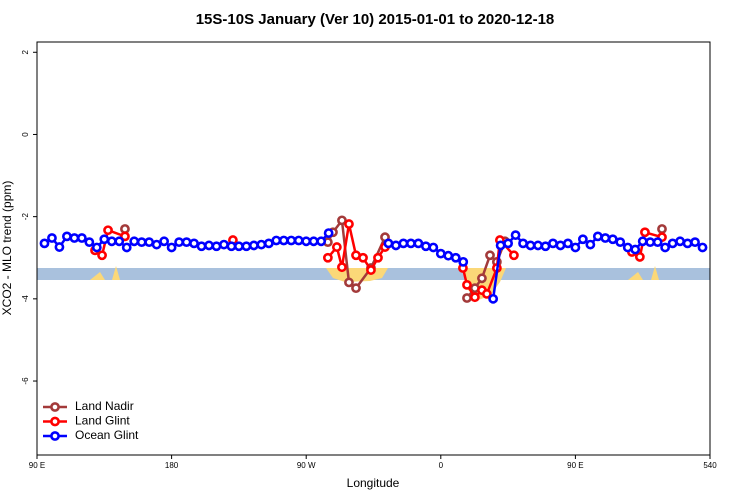 Image resolution: width=750 pixels, height=500 pixels. I want to click on x-axis-label: Longitude, so click(373, 483).